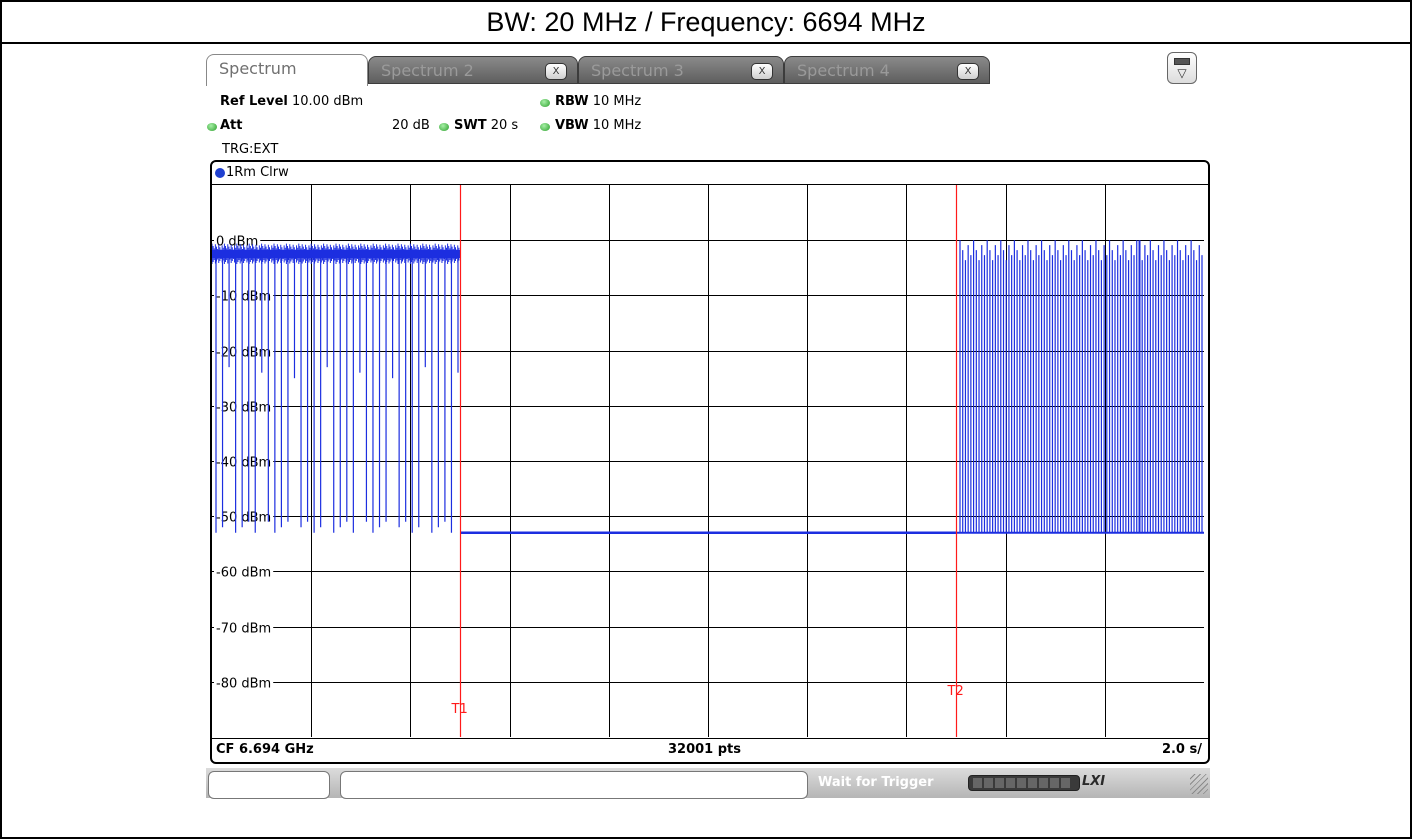 Image resolution: width=1412 pixels, height=839 pixels. What do you see at coordinates (258, 68) in the screenshot?
I see `tab-label: Spectrum` at bounding box center [258, 68].